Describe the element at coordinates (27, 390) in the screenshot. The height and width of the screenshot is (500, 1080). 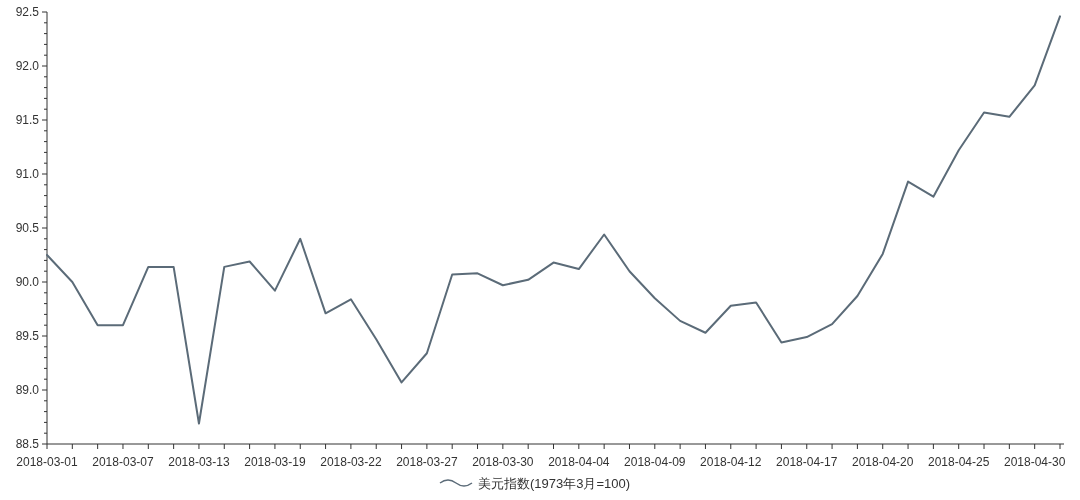
I see `text: 89.0` at that location.